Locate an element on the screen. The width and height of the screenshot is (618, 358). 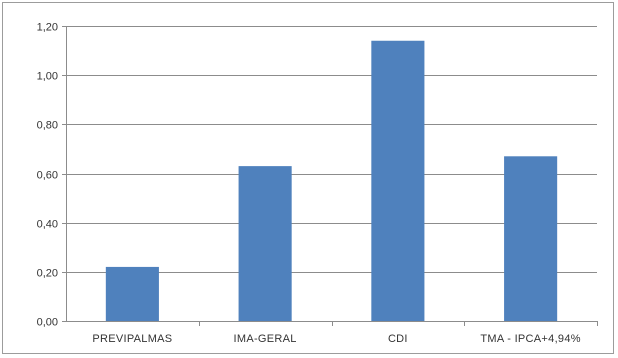
x-category-labels: PREVIPALMAS IMA-GERAL CDI TMA - IPCA+4,94% is located at coordinates (336, 339).